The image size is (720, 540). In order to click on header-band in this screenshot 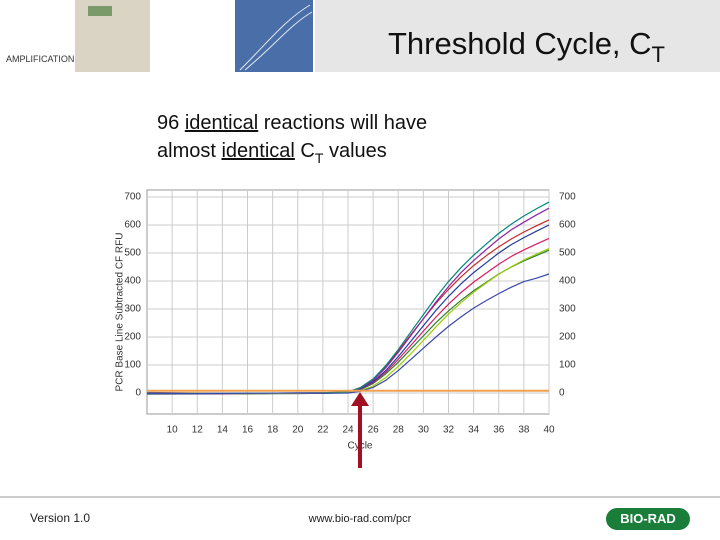, I will do `click(517, 36)`.